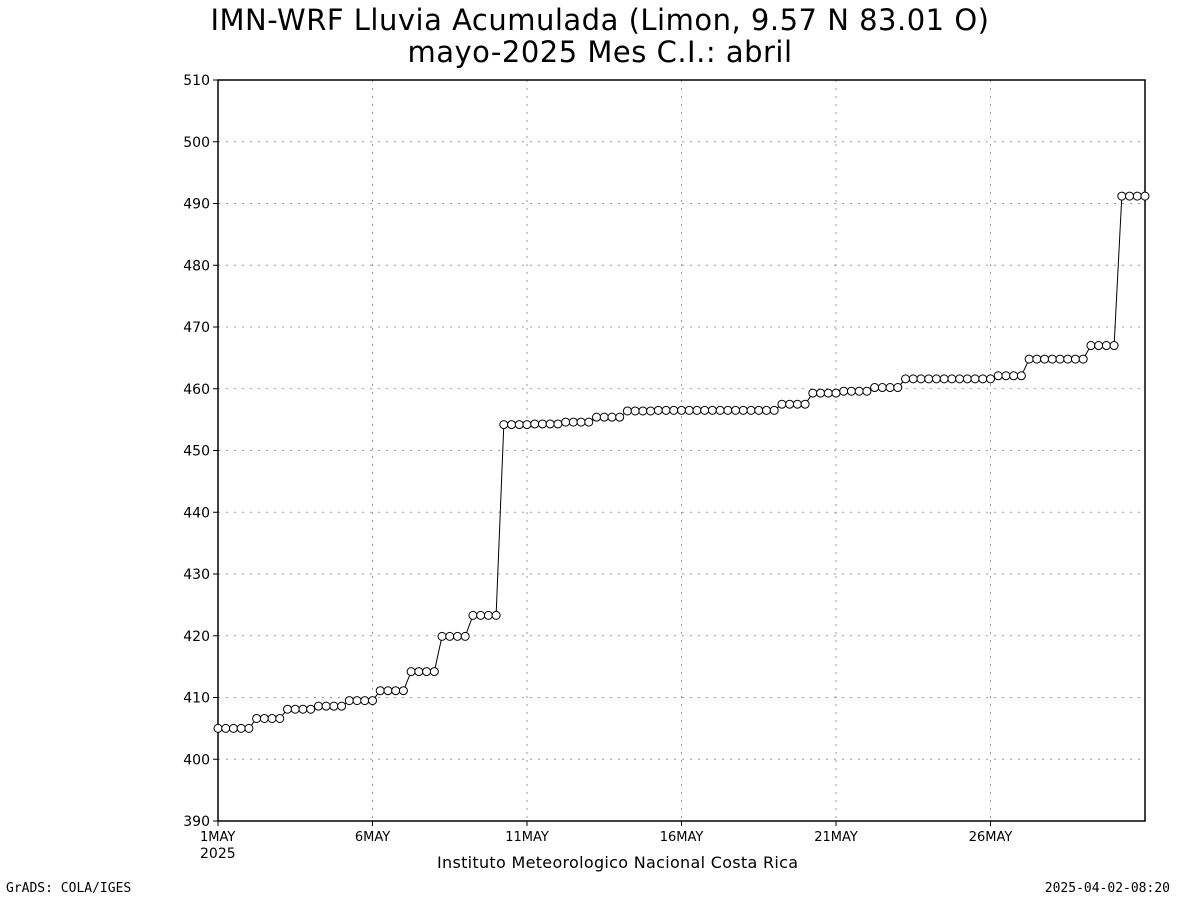 Image resolution: width=1200 pixels, height=900 pixels. Describe the element at coordinates (1107, 888) in the screenshot. I see `footer-timestamp: 2025-04-02-08:20` at that location.